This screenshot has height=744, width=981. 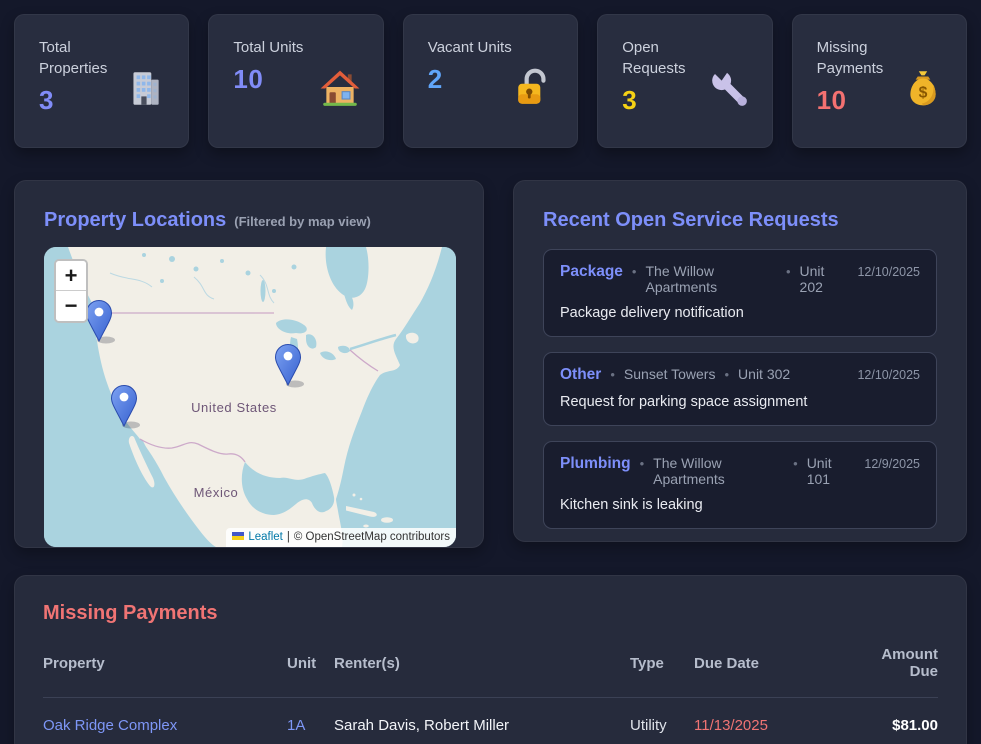 I want to click on request-unit: Unit 302, so click(x=764, y=374).